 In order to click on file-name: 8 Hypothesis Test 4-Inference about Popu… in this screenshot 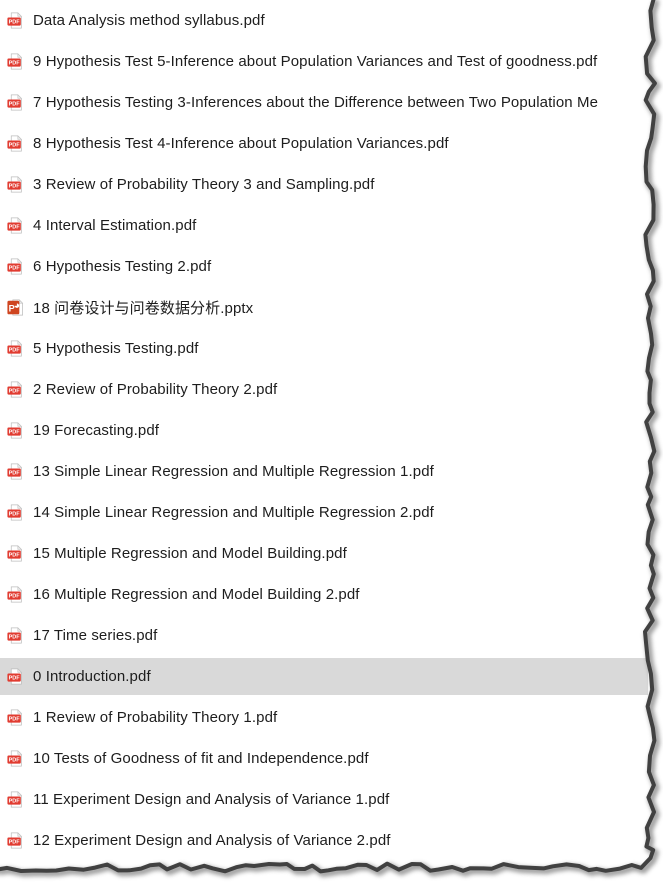, I will do `click(241, 143)`.